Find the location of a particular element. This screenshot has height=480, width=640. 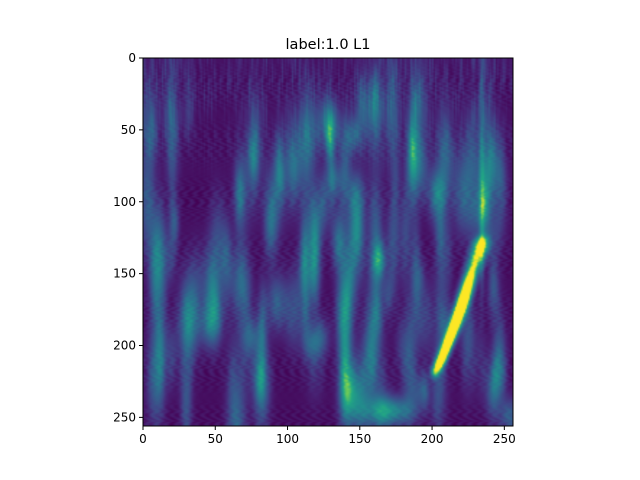

y-tick-label: 100 is located at coordinates (124, 202).